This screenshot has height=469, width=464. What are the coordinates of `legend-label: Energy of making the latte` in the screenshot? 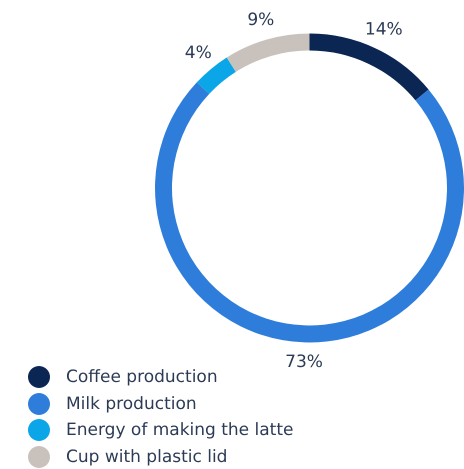 It's located at (180, 430).